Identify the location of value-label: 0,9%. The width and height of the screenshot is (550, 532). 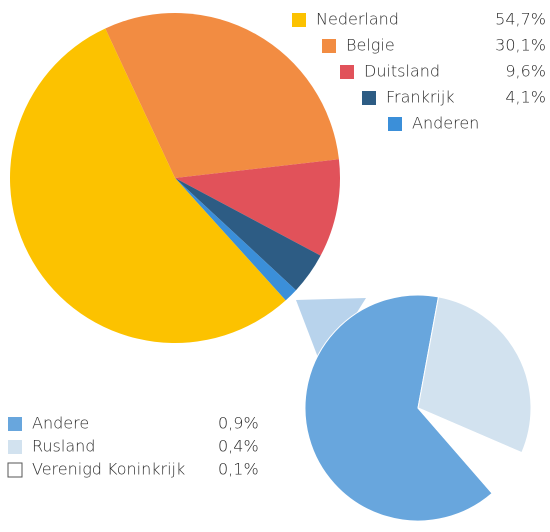
(238, 423).